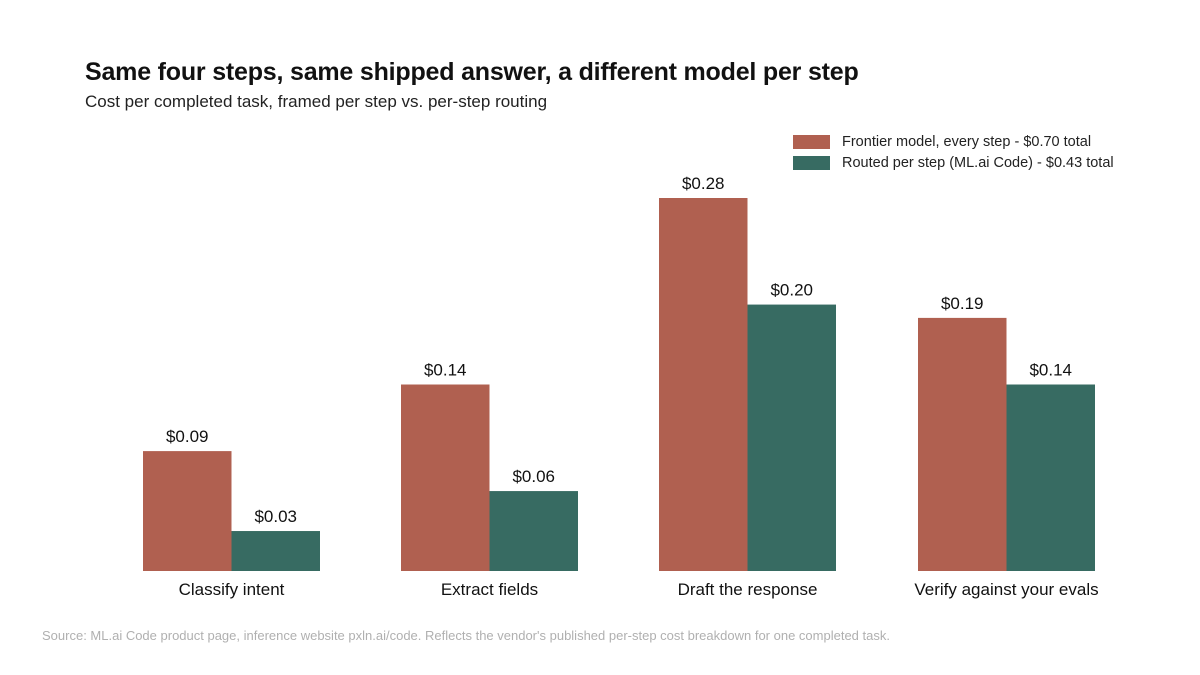 Image resolution: width=1200 pixels, height=675 pixels. What do you see at coordinates (967, 141) in the screenshot?
I see `legend-label-frontier: Frontier model, every step - $0.70 total` at bounding box center [967, 141].